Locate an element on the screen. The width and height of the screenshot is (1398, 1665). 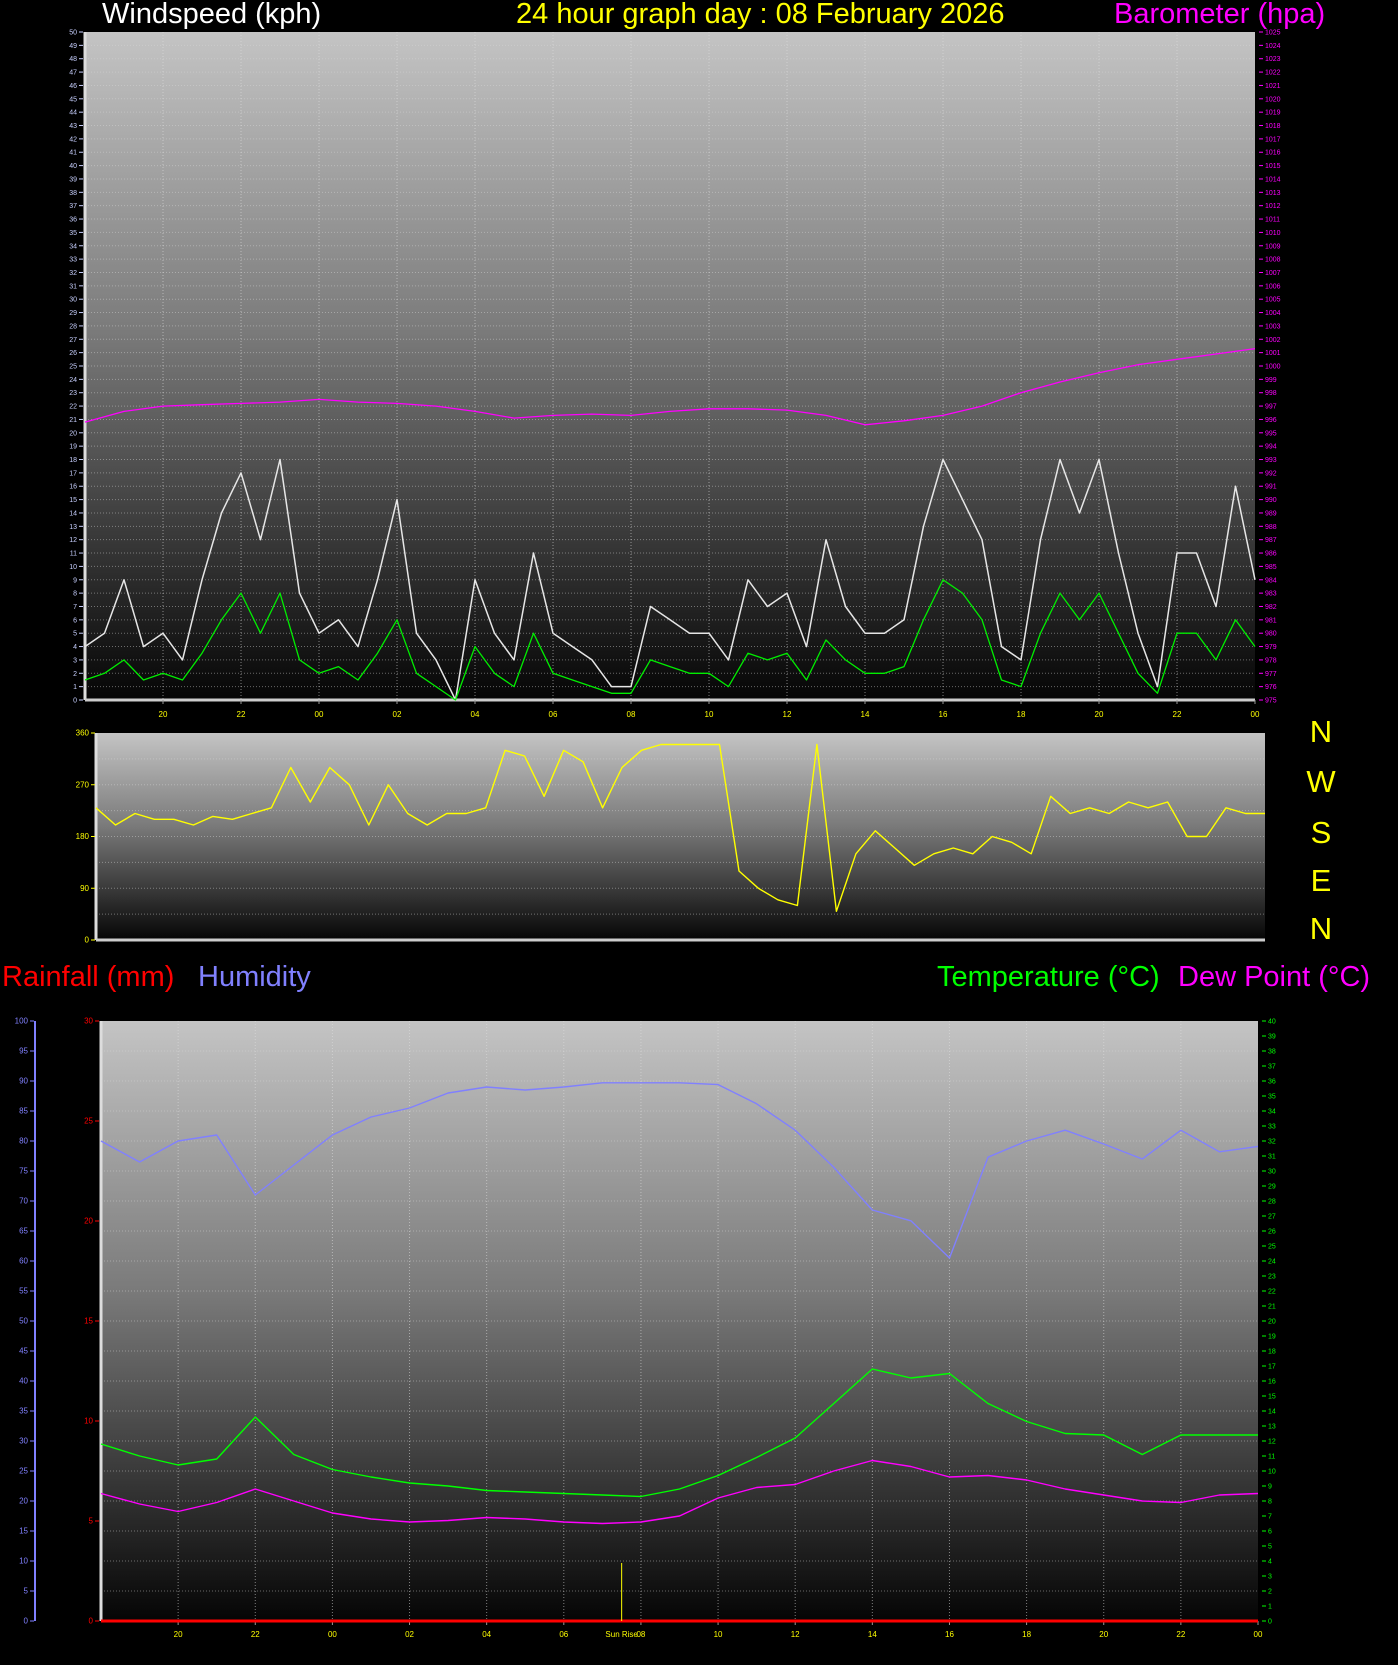
compass-s: S is located at coordinates (1321, 832).